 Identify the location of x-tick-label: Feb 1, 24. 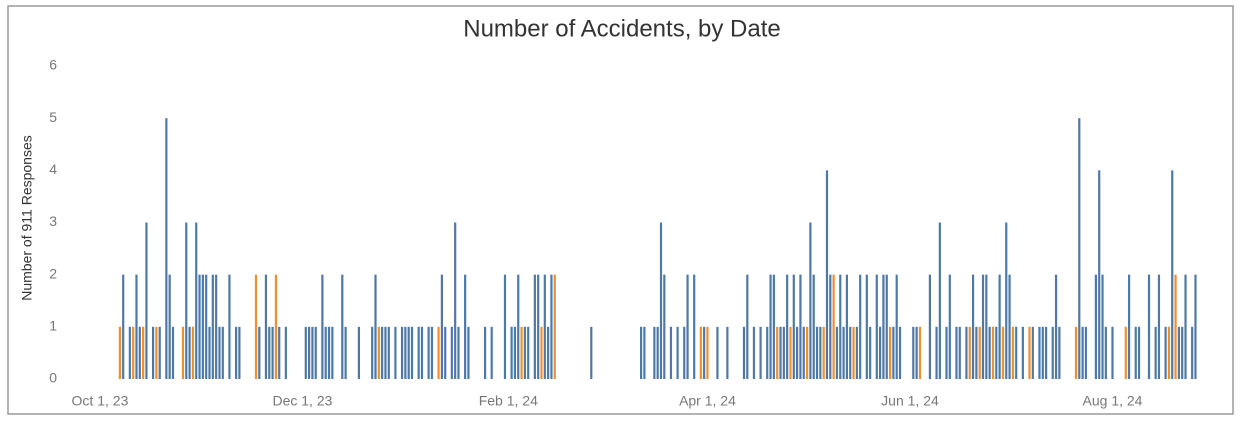
(508, 401).